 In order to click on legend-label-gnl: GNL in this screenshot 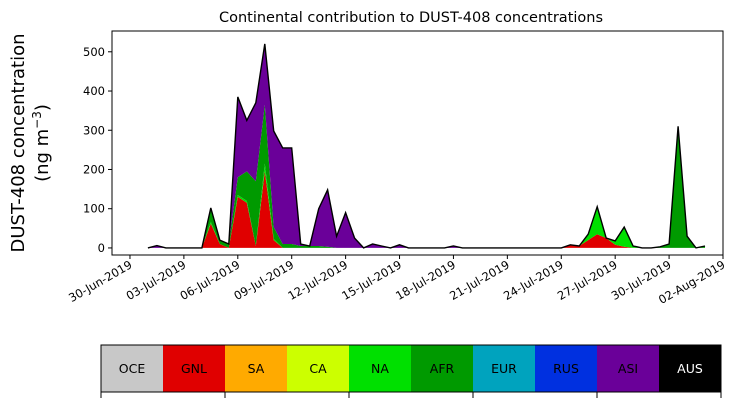, I will do `click(194, 368)`.